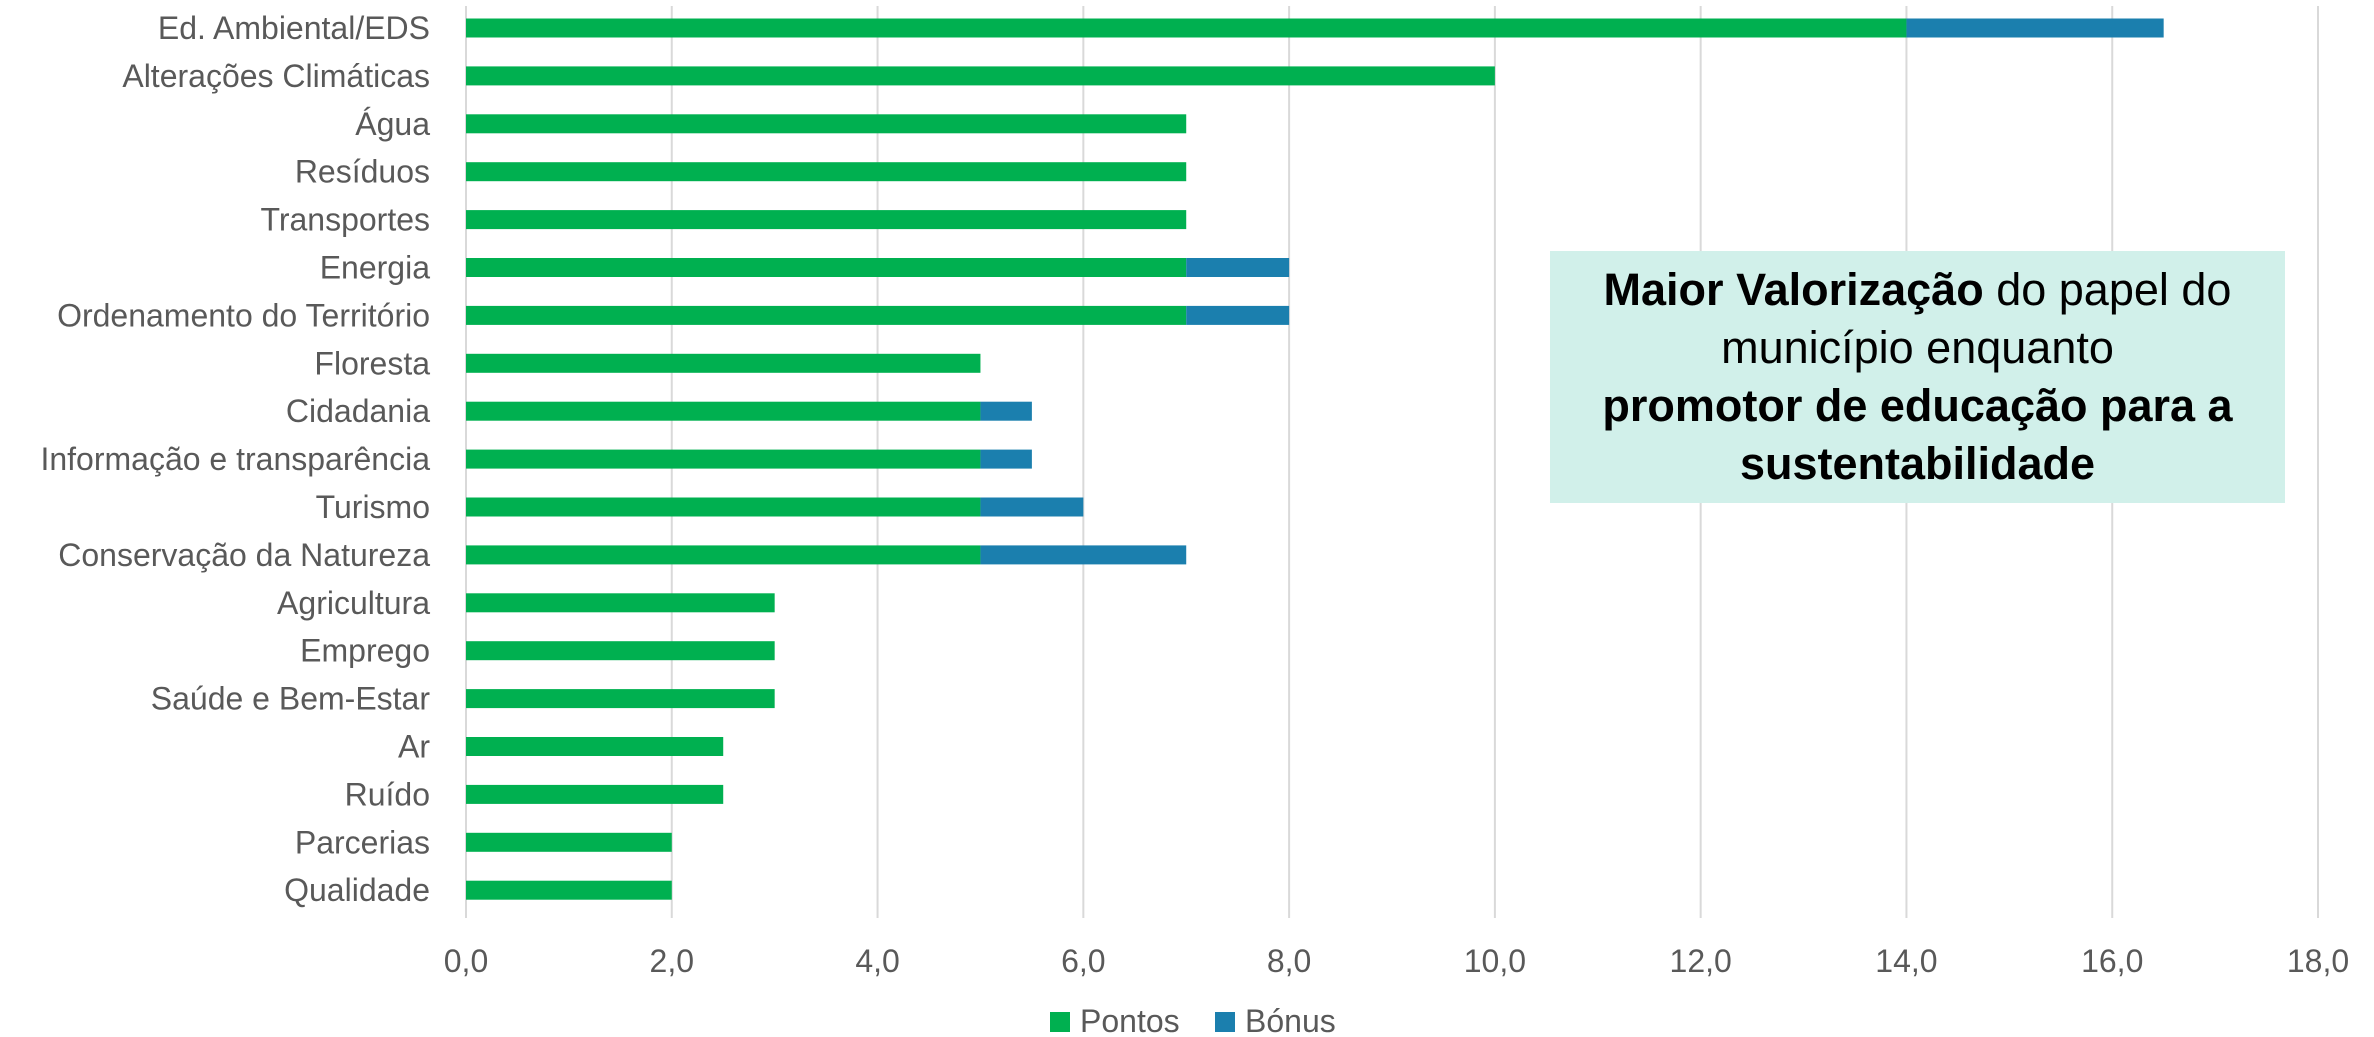 The image size is (2374, 1037). What do you see at coordinates (345, 220) in the screenshot?
I see `category-label: Transportes` at bounding box center [345, 220].